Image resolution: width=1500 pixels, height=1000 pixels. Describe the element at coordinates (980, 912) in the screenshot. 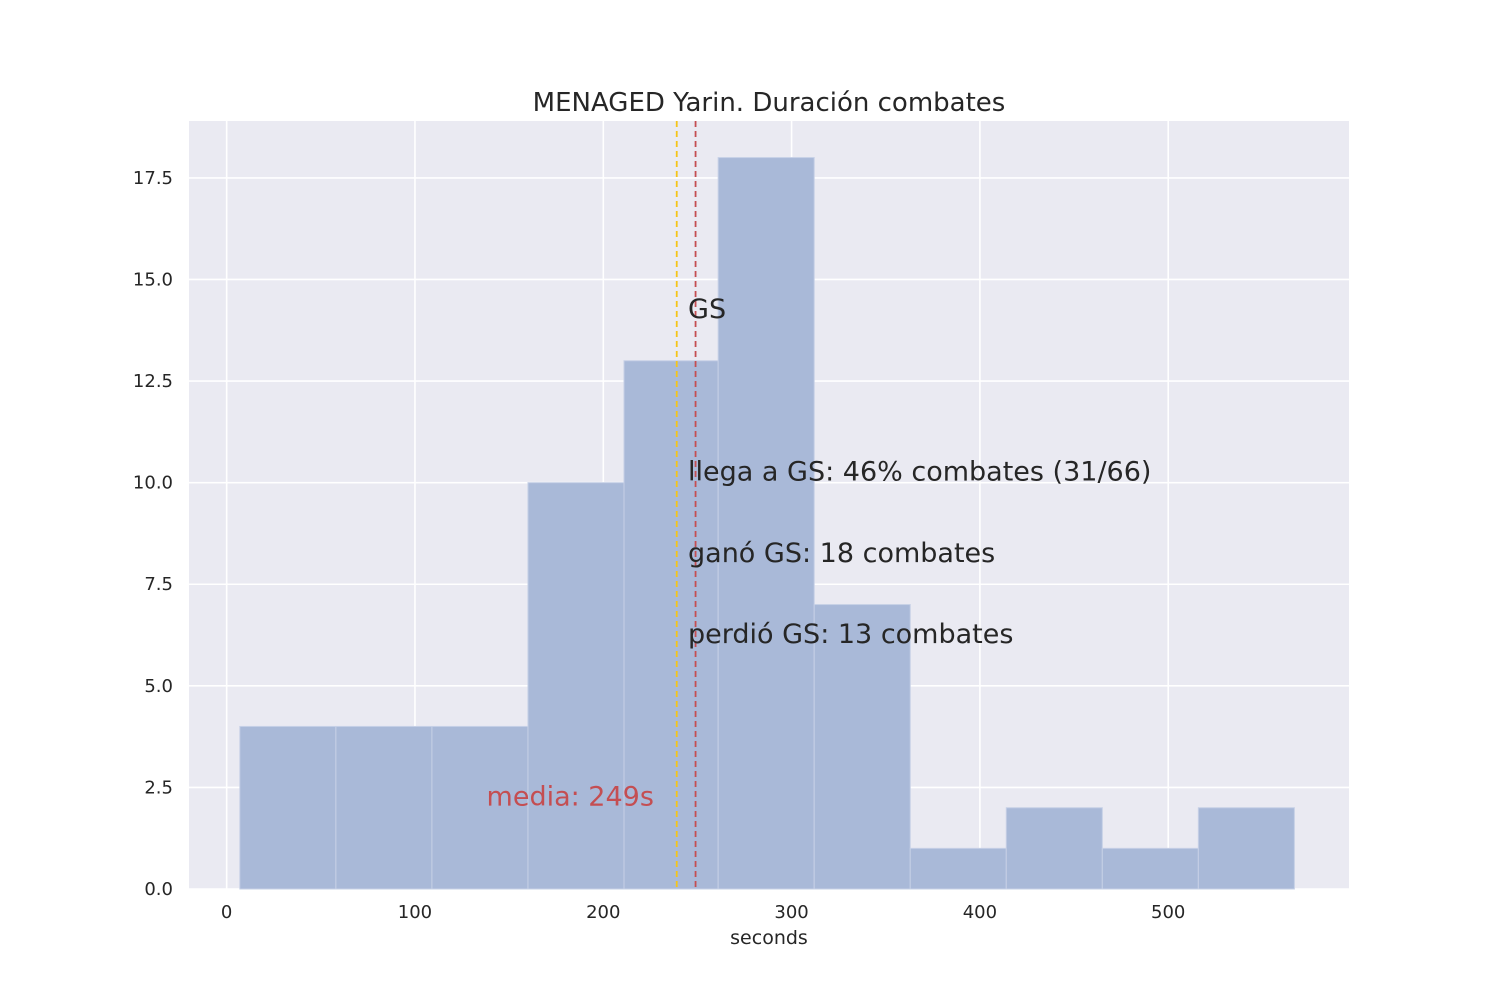

I see `x-tick-label: 400` at that location.